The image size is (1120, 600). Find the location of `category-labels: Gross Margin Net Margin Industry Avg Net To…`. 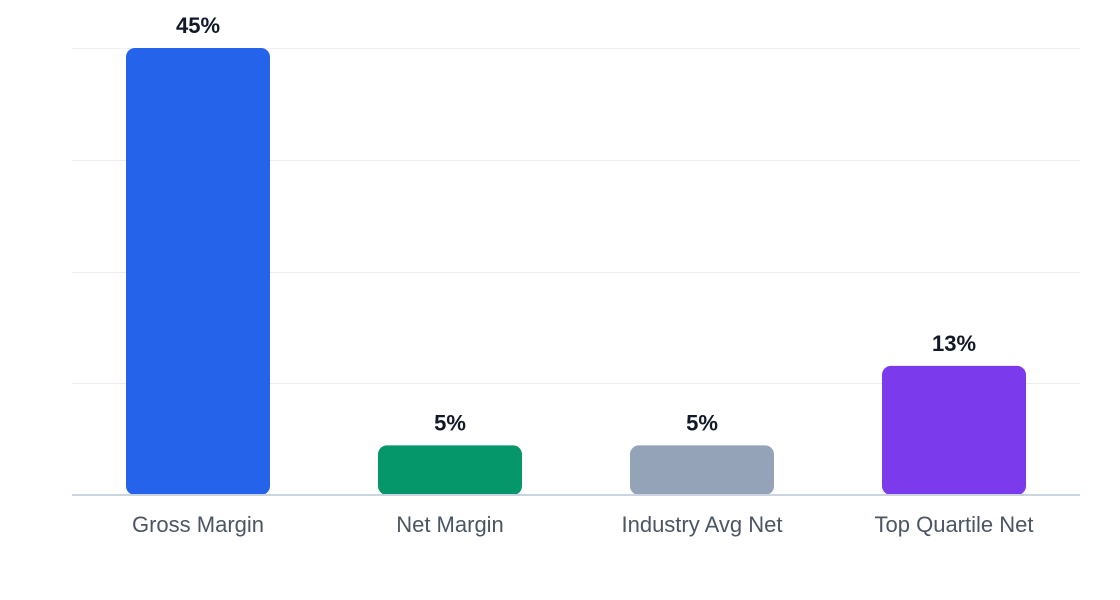

category-labels: Gross Margin Net Margin Industry Avg Net To… is located at coordinates (583, 524).